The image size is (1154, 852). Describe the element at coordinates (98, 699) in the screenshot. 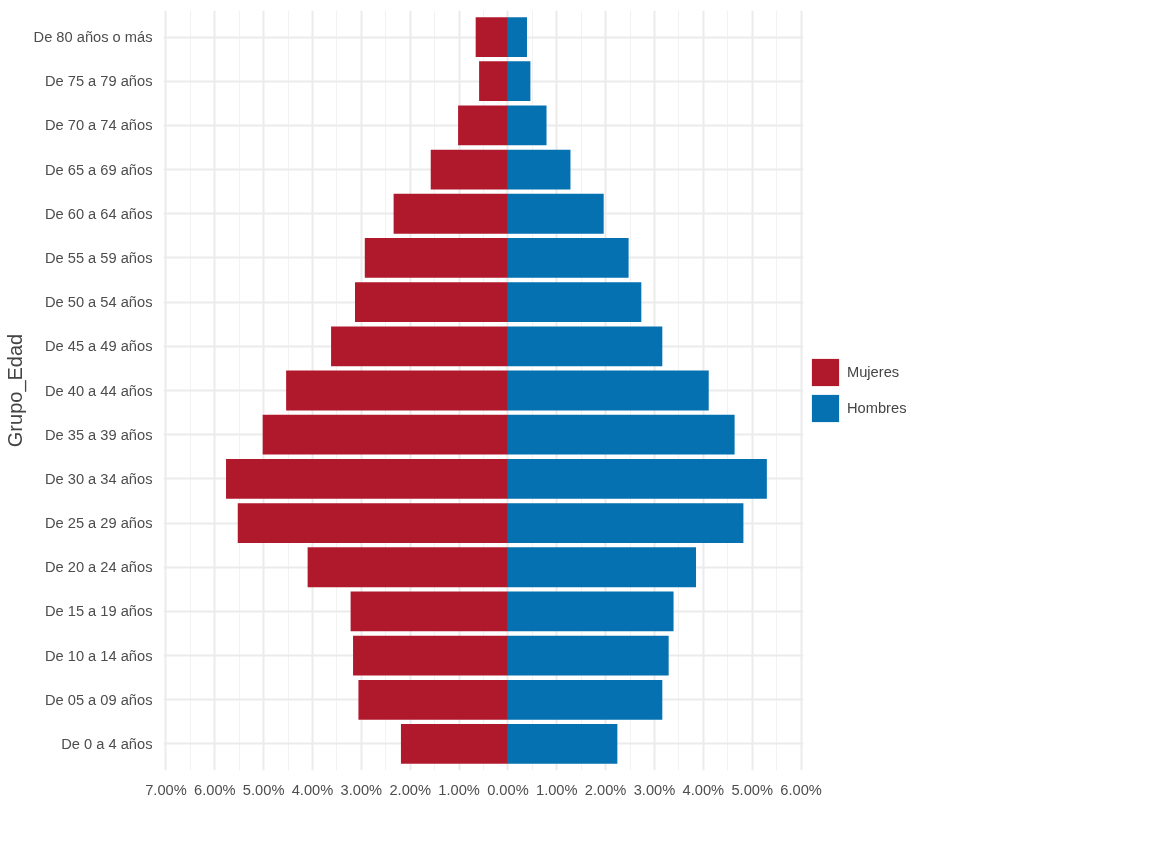

I see `y-tick-label: De 05 a 09 años` at that location.